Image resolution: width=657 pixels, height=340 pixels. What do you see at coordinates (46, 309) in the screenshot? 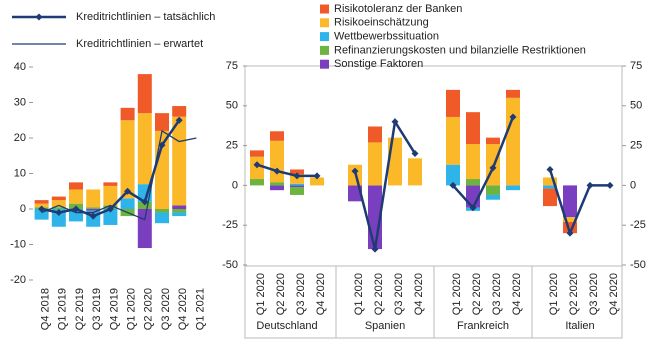
I see `x-tick-label: Q4 2018` at bounding box center [46, 309].